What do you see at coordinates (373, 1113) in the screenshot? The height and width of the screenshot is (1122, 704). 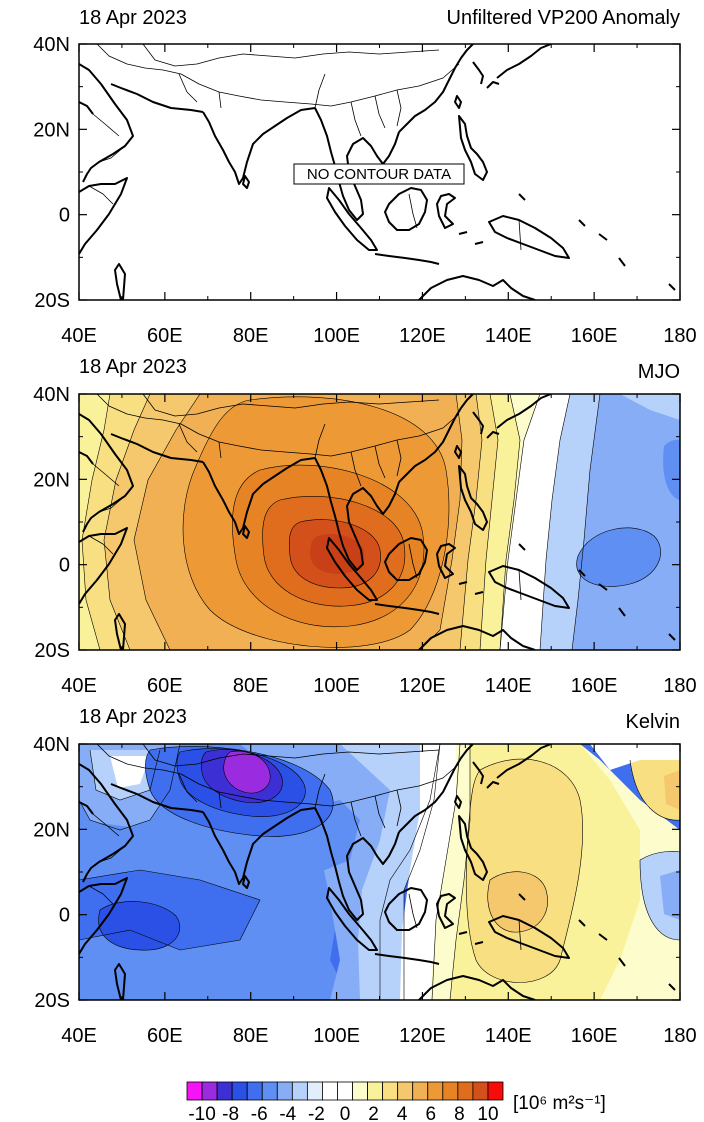 I see `colorbar-label: 2` at bounding box center [373, 1113].